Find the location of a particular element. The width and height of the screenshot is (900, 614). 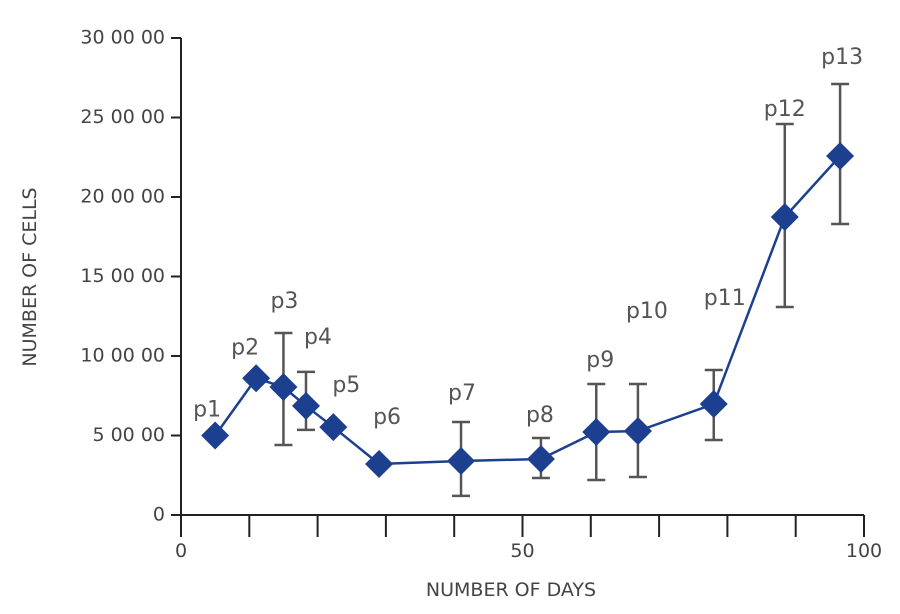

point-label-p1: p1 is located at coordinates (207, 410).